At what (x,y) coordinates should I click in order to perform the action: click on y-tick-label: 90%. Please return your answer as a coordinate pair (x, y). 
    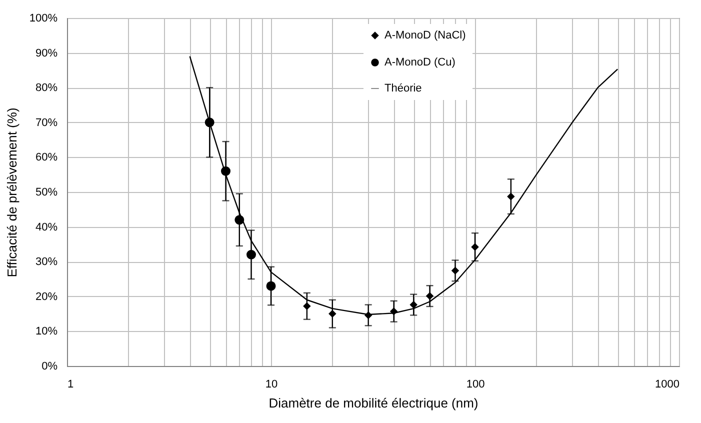
    Looking at the image, I should click on (46, 53).